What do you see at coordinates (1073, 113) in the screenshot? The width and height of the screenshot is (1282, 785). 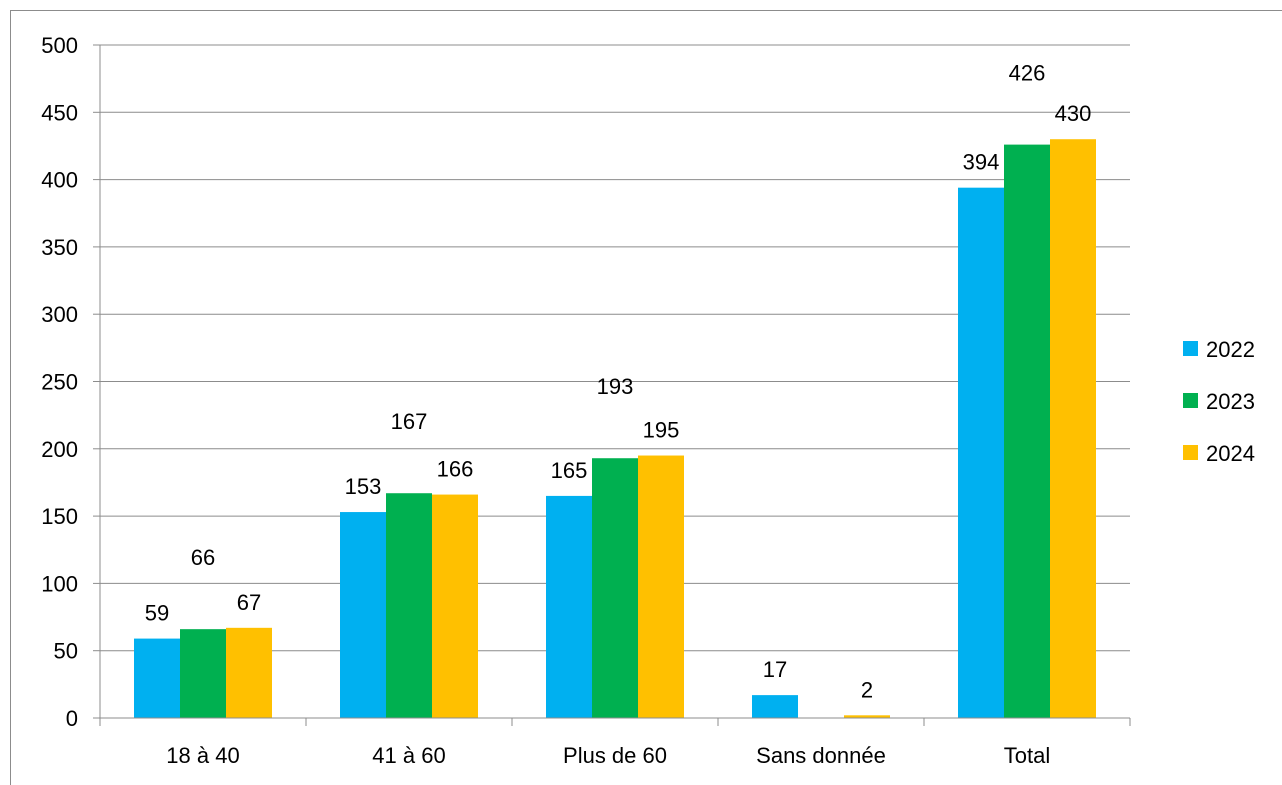 I see `data-label: 430` at bounding box center [1073, 113].